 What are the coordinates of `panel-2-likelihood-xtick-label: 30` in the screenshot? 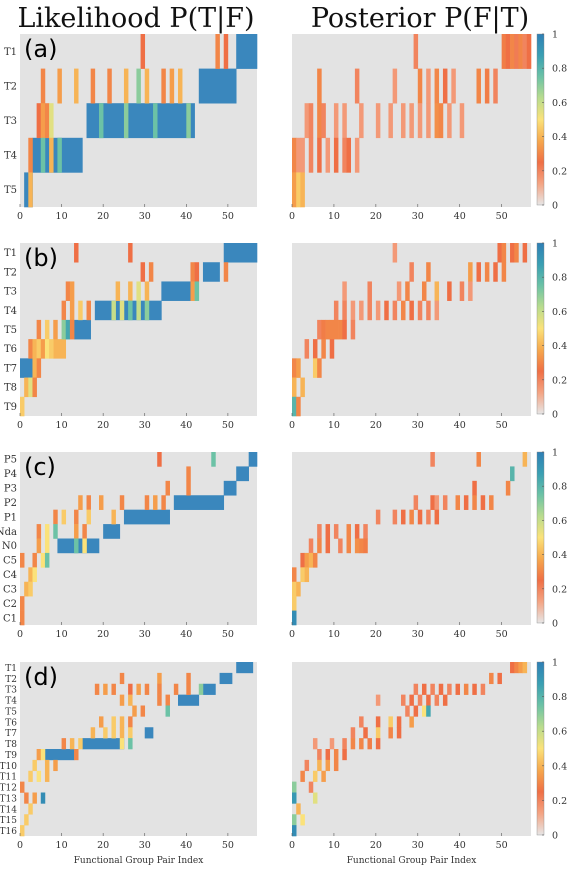 It's located at (145, 425).